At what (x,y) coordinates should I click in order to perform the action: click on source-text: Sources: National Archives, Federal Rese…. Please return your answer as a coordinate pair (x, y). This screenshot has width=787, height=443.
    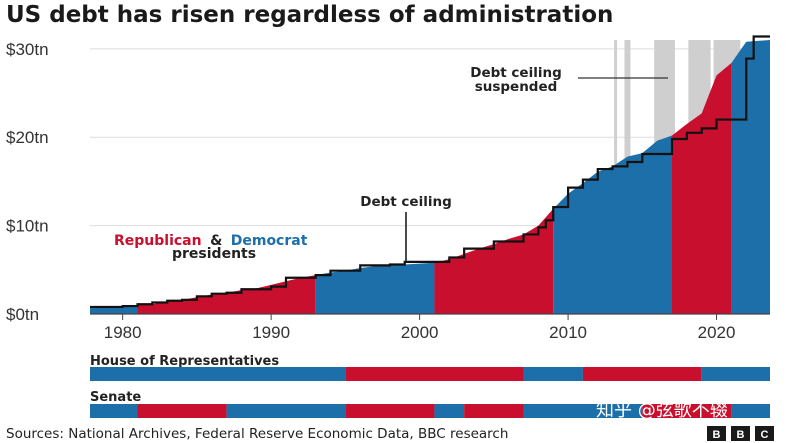
    Looking at the image, I should click on (257, 434).